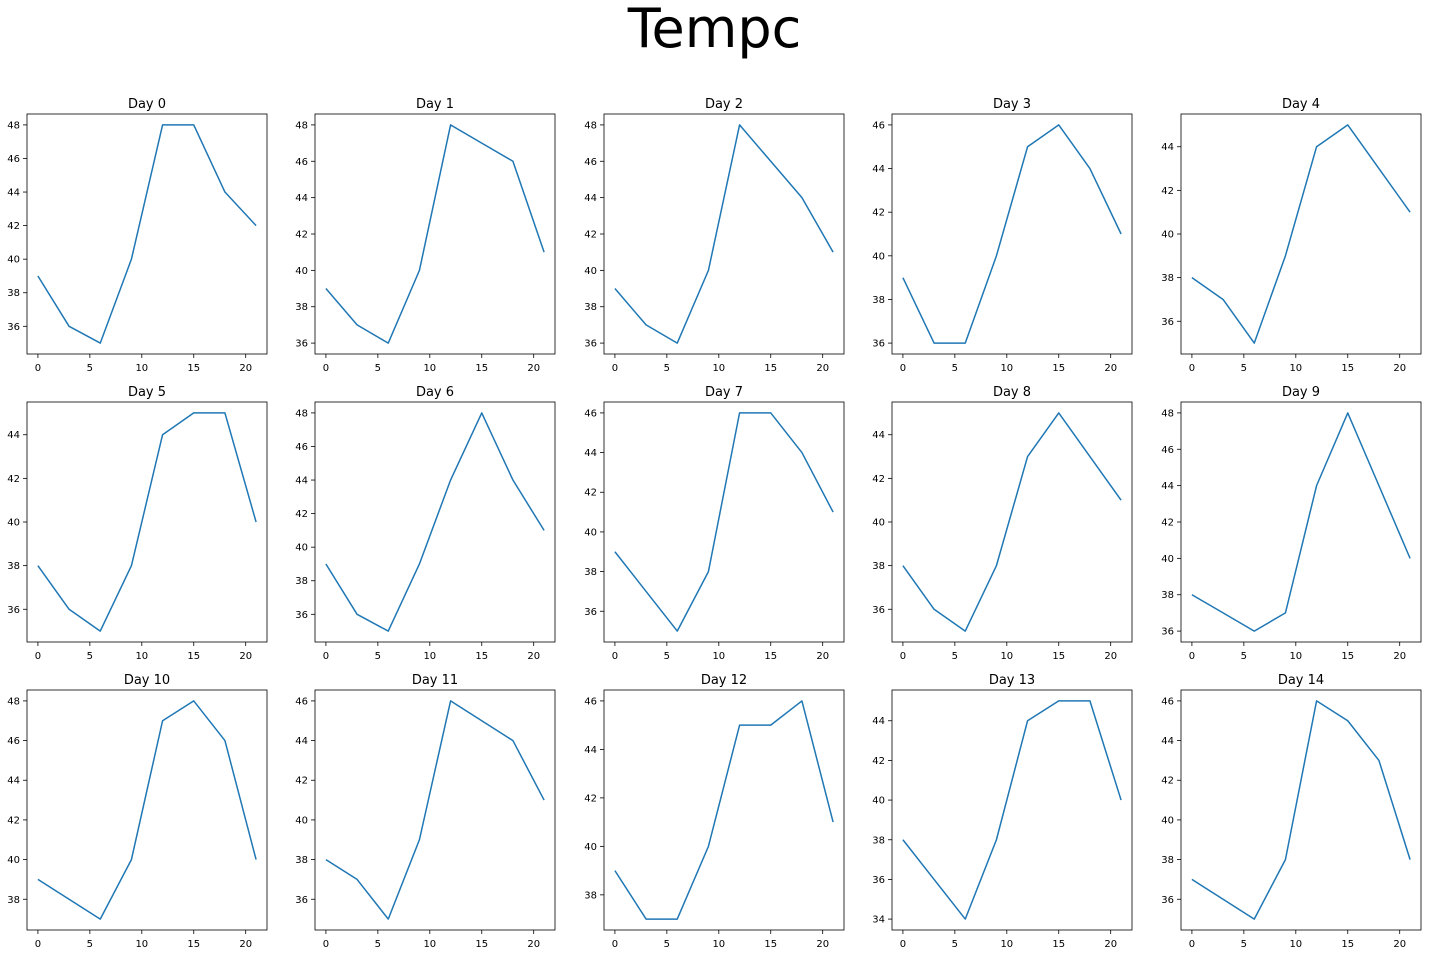  I want to click on subplot-day-2: Day 2 0 5 10 15 20 36 38 40 42 44 46 48, so click(714, 235).